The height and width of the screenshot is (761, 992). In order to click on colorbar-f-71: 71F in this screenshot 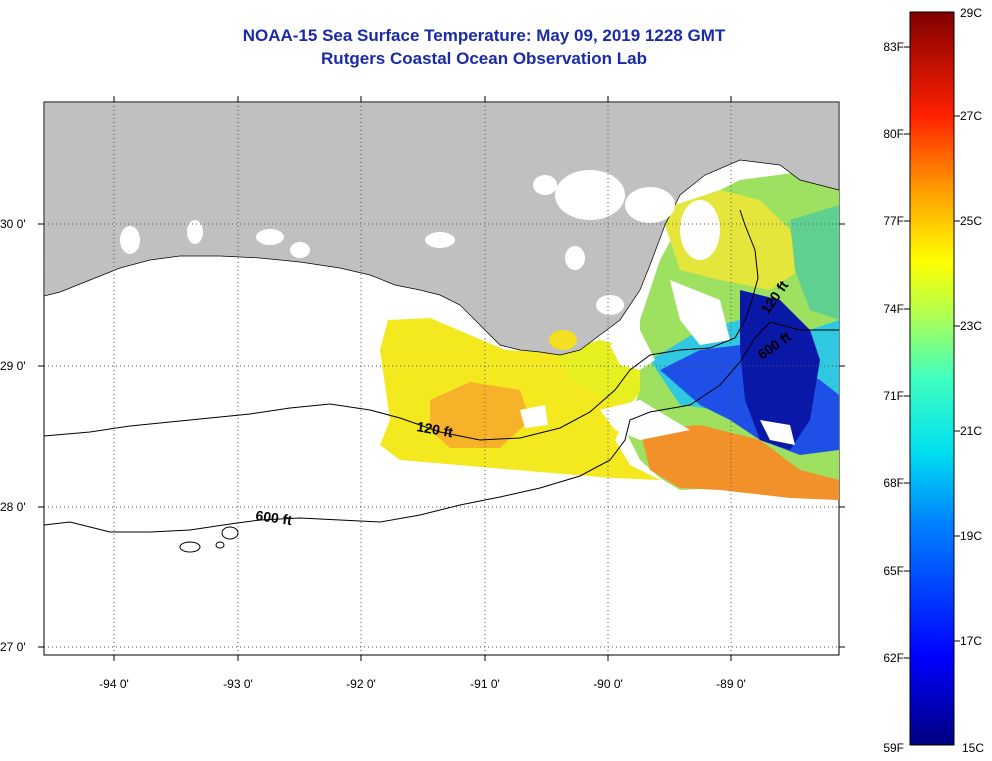, I will do `click(893, 396)`.